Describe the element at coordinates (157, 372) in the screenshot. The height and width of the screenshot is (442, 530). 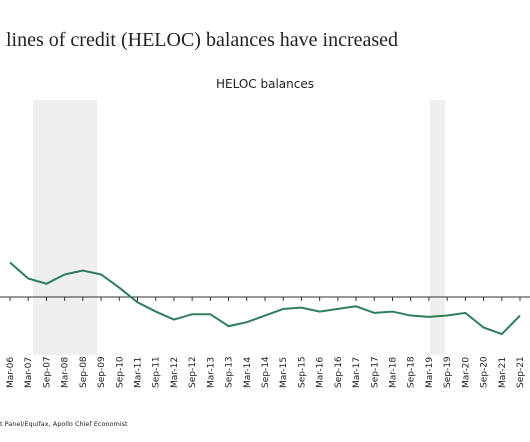
I see `x-tick-label: Sep-11` at that location.